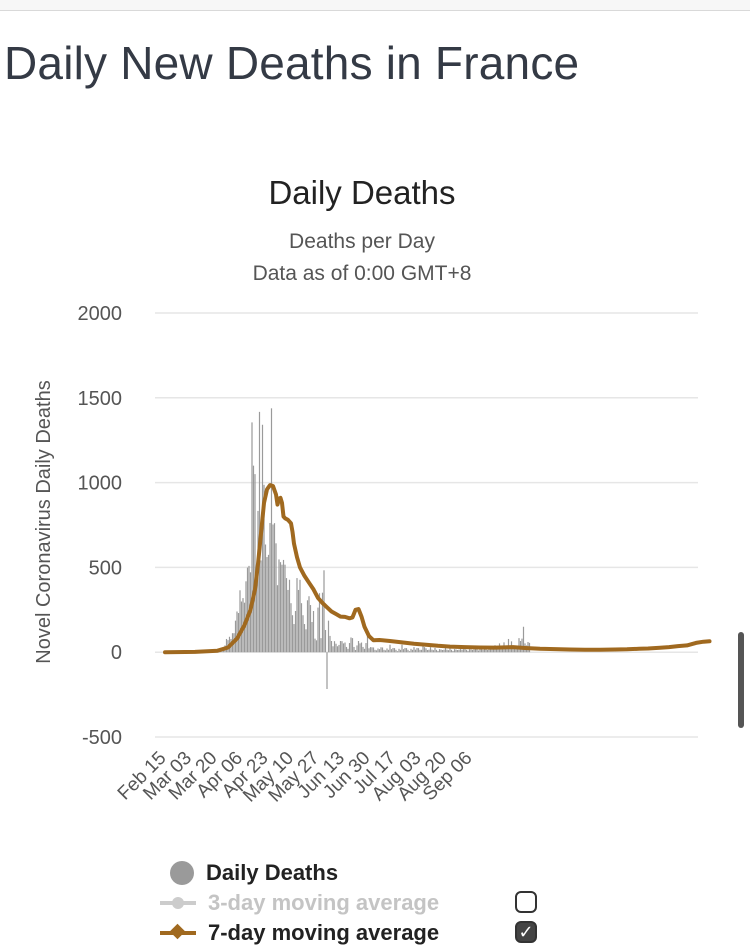  Describe the element at coordinates (348, 903) in the screenshot. I see `legend-item-3day-average: 3-day moving average` at that location.